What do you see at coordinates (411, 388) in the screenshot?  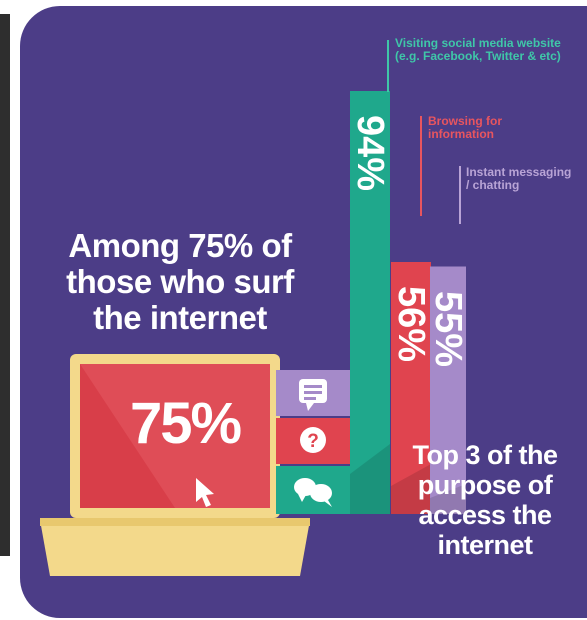 I see `bar-browsing` at bounding box center [411, 388].